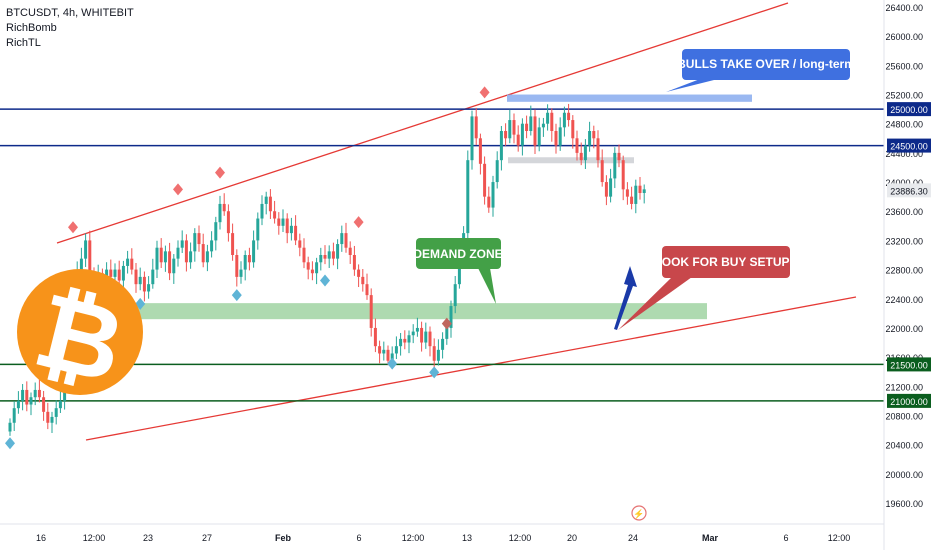 The image size is (932, 555). Describe the element at coordinates (904, 154) in the screenshot. I see `y-tick-label: 24400.00` at that location.